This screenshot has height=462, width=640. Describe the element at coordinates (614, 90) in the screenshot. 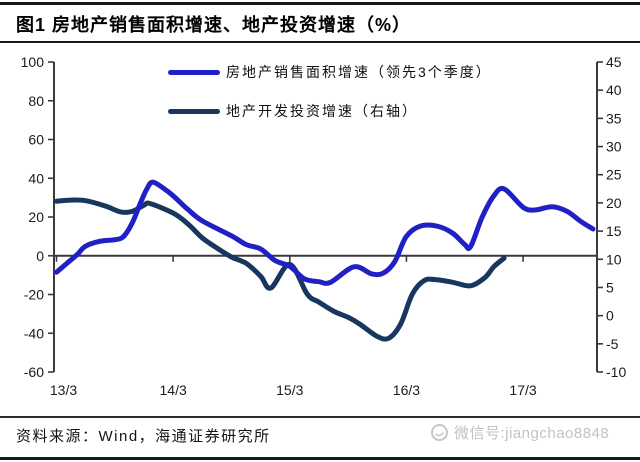

I see `right-axis-tick-label: 40` at that location.